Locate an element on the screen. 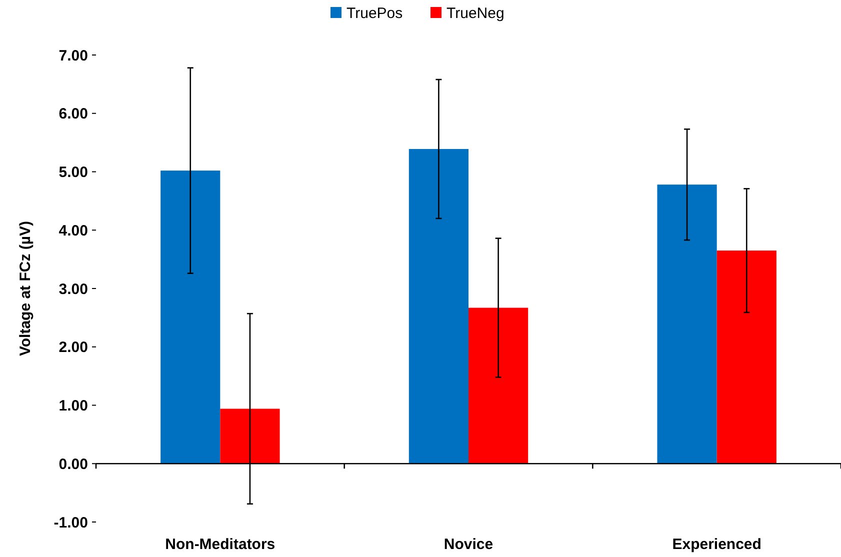 This screenshot has width=841, height=557. x-tick-label: Non-Meditators is located at coordinates (220, 544).